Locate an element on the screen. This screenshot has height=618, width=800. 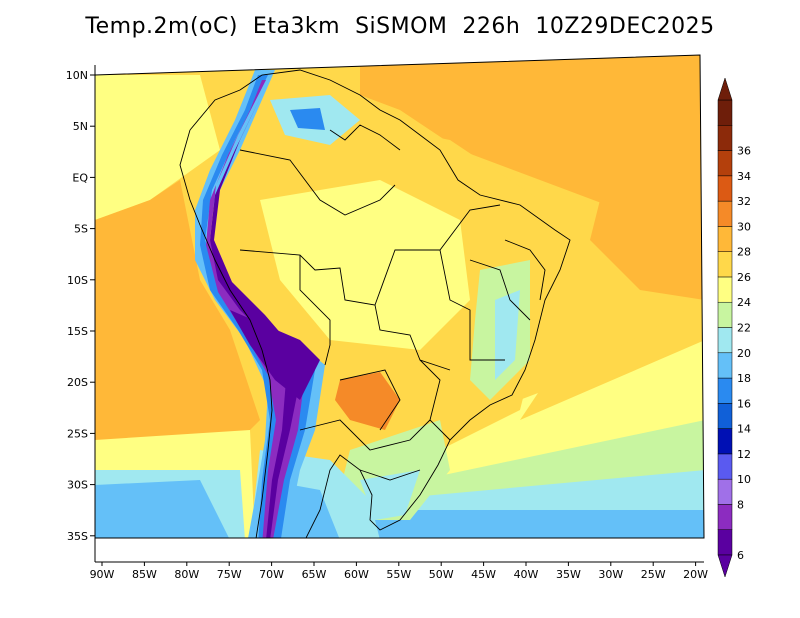
lat-label: 25S is located at coordinates (77, 433).